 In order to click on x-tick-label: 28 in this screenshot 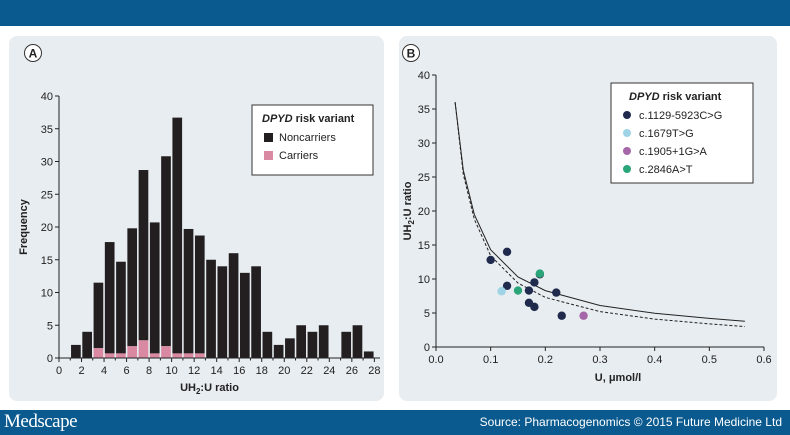, I will do `click(374, 371)`.